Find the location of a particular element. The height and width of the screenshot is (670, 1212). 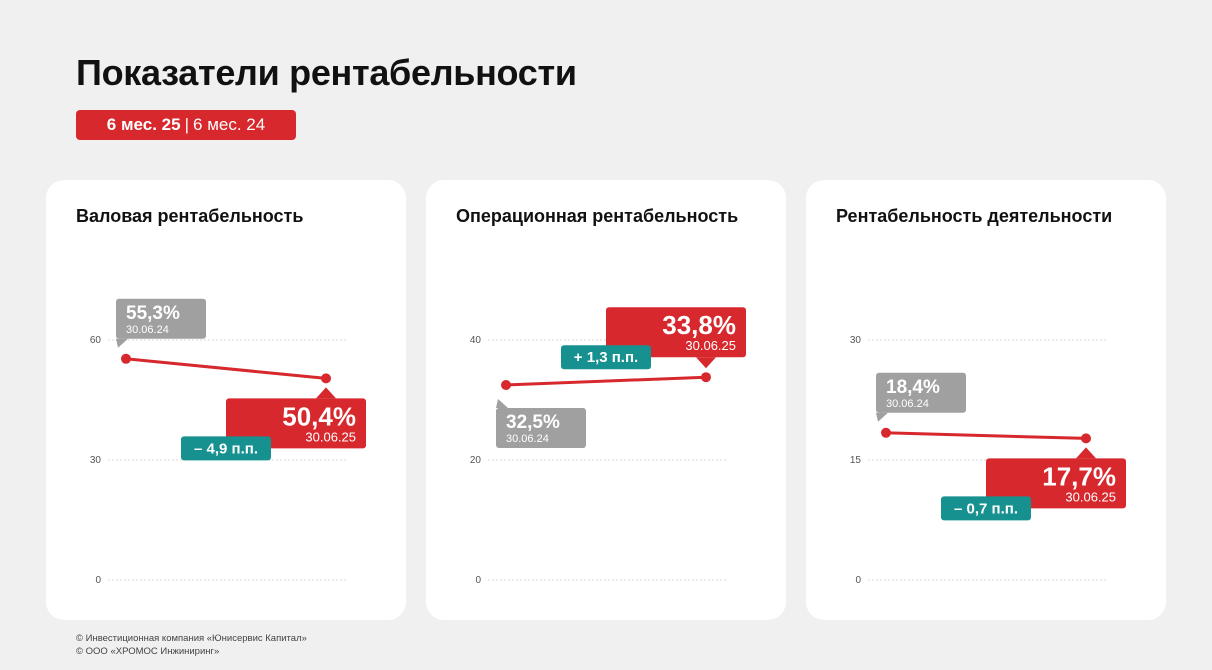

value-label-current: 50,4% is located at coordinates (319, 416).